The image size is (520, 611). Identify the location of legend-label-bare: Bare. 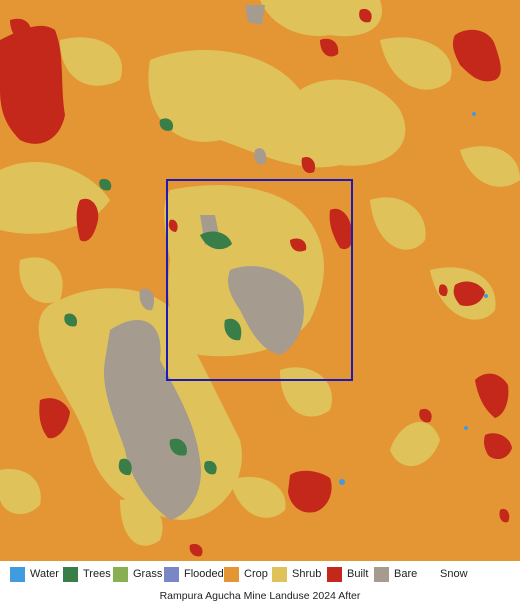
(406, 574).